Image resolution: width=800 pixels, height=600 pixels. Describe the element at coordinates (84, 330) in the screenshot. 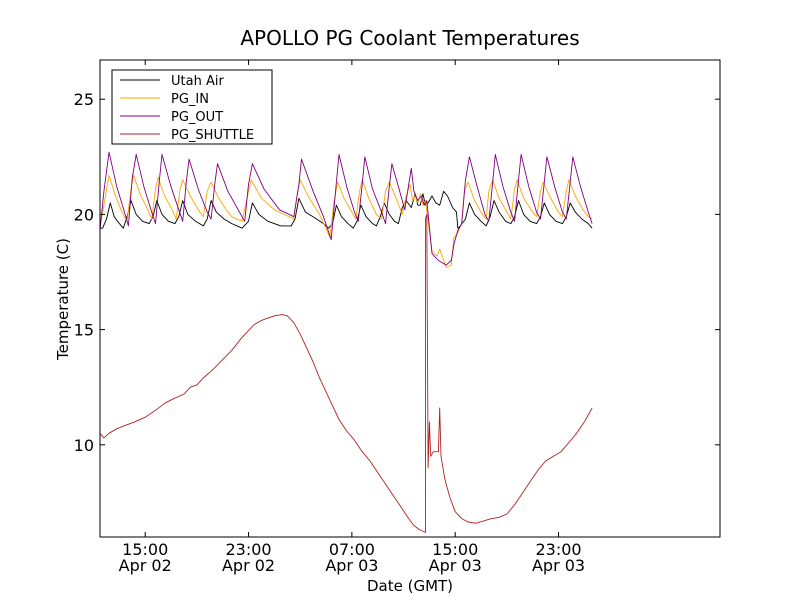

I see `y-tick-label: 15` at that location.